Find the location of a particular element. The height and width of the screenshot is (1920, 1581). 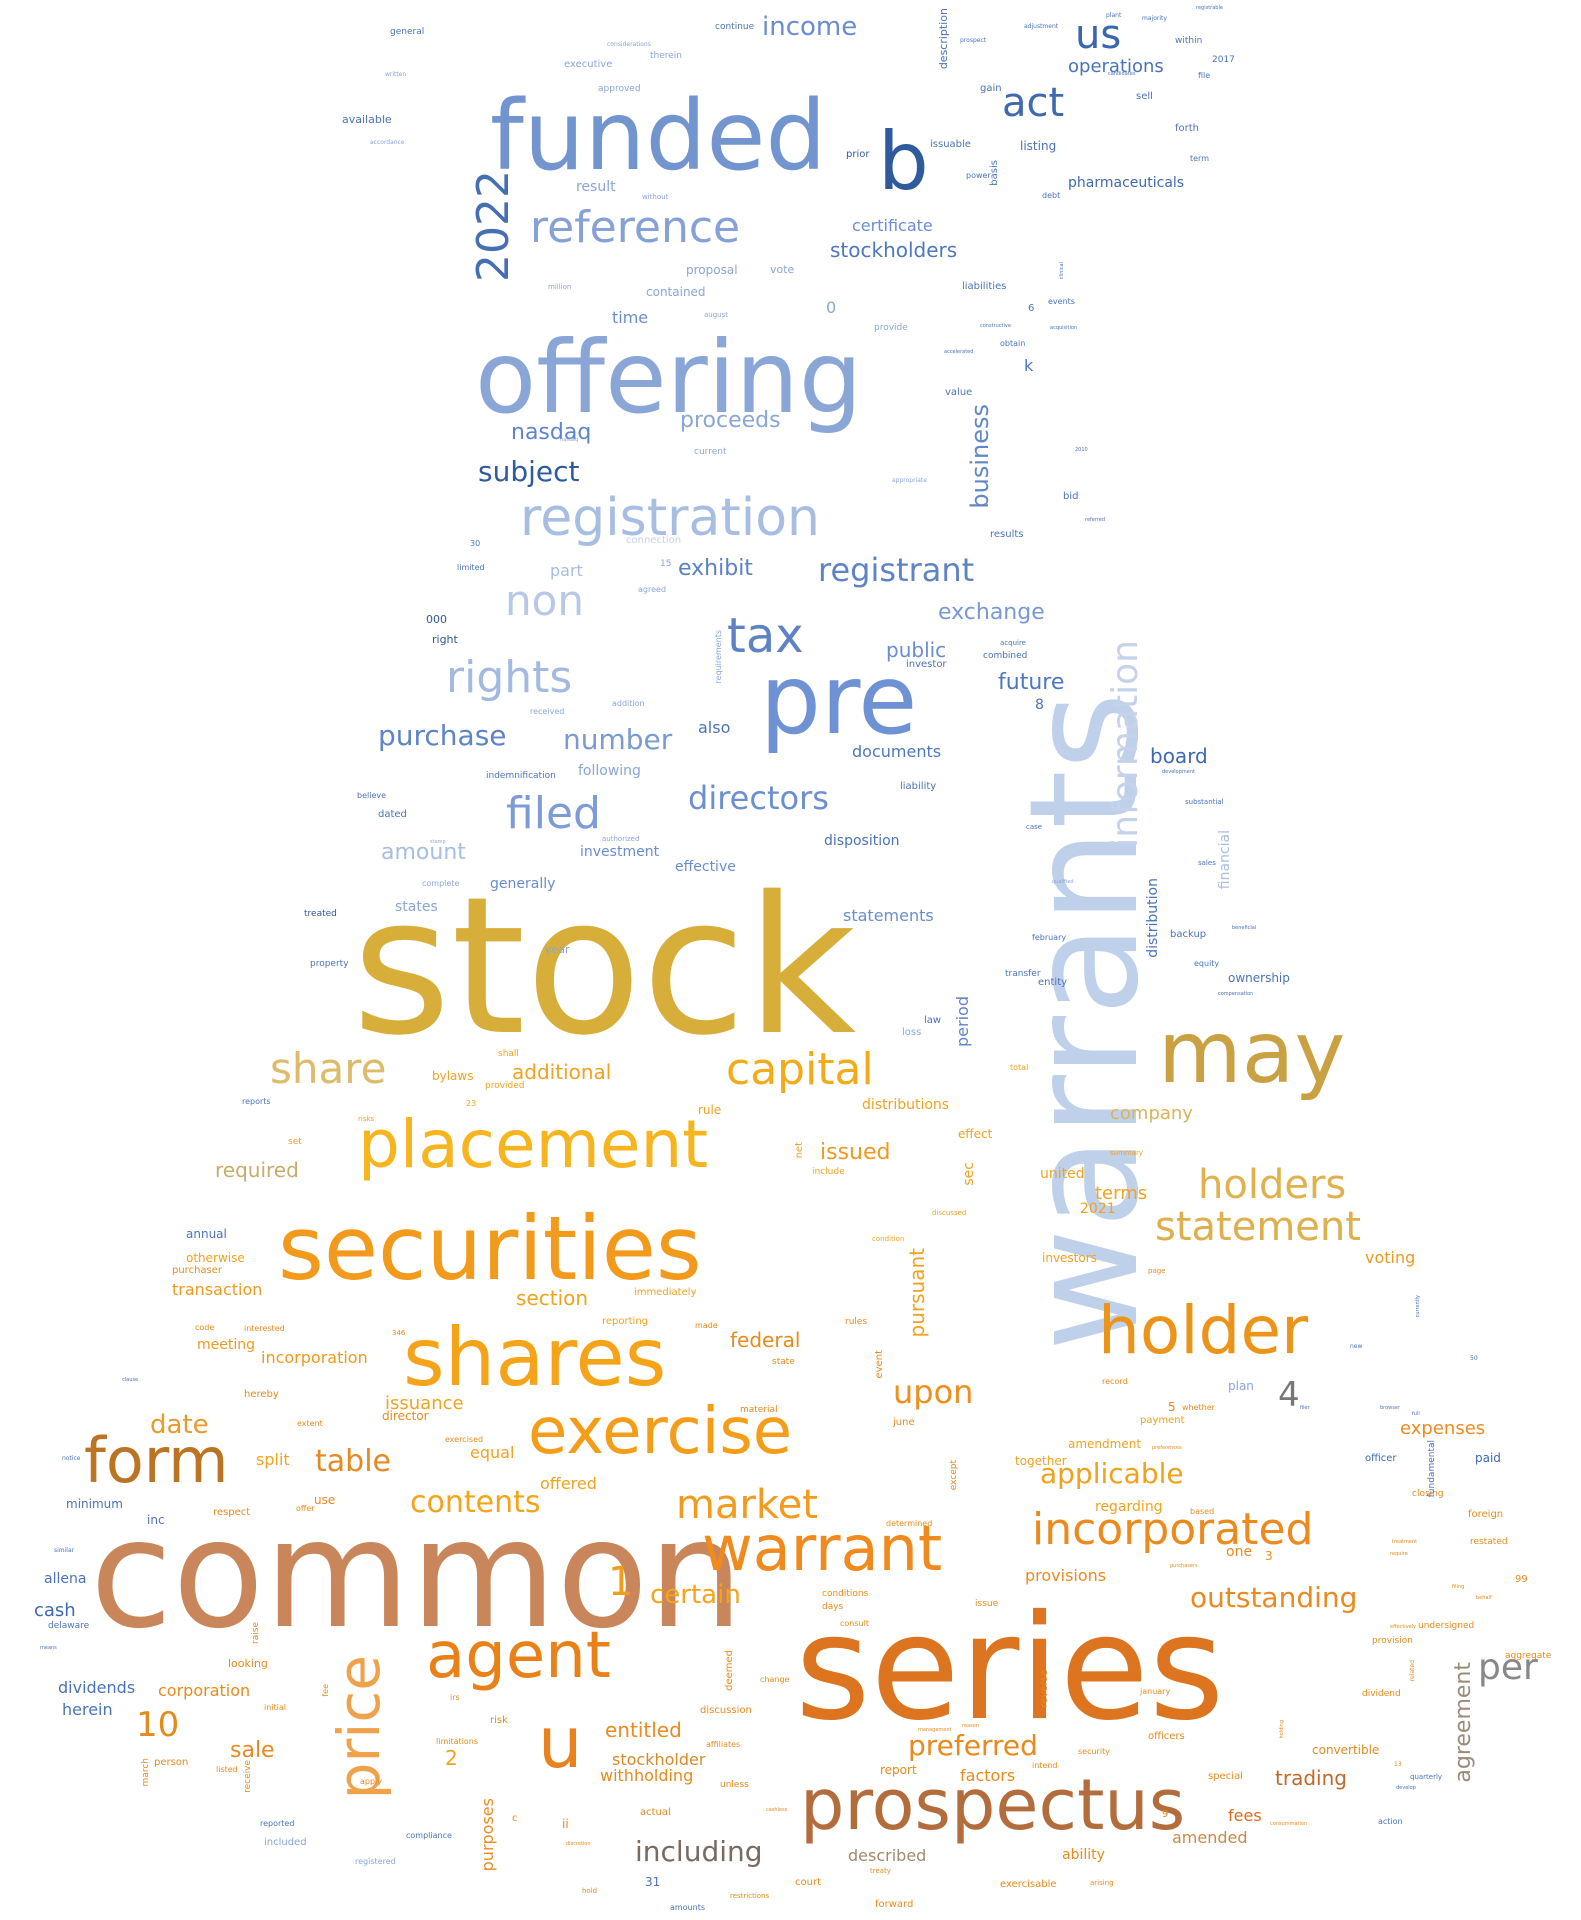

word-placement: placement is located at coordinates (533, 1144).